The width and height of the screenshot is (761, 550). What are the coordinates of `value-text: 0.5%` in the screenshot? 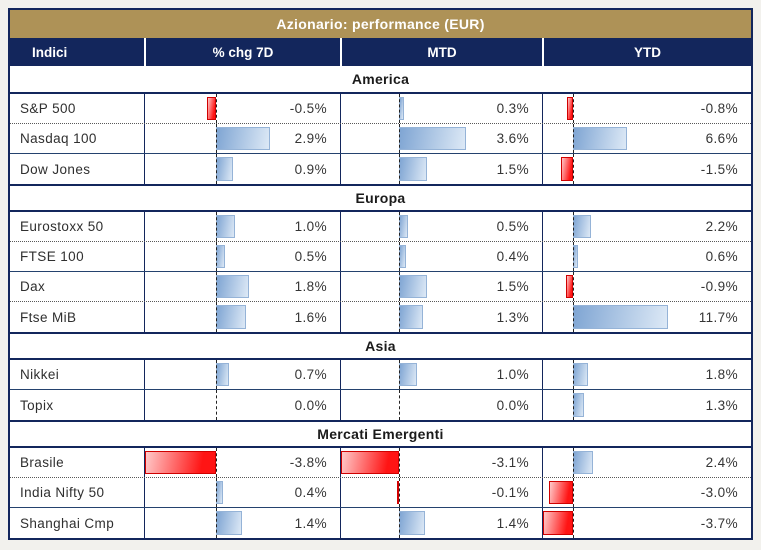 It's located at (310, 256).